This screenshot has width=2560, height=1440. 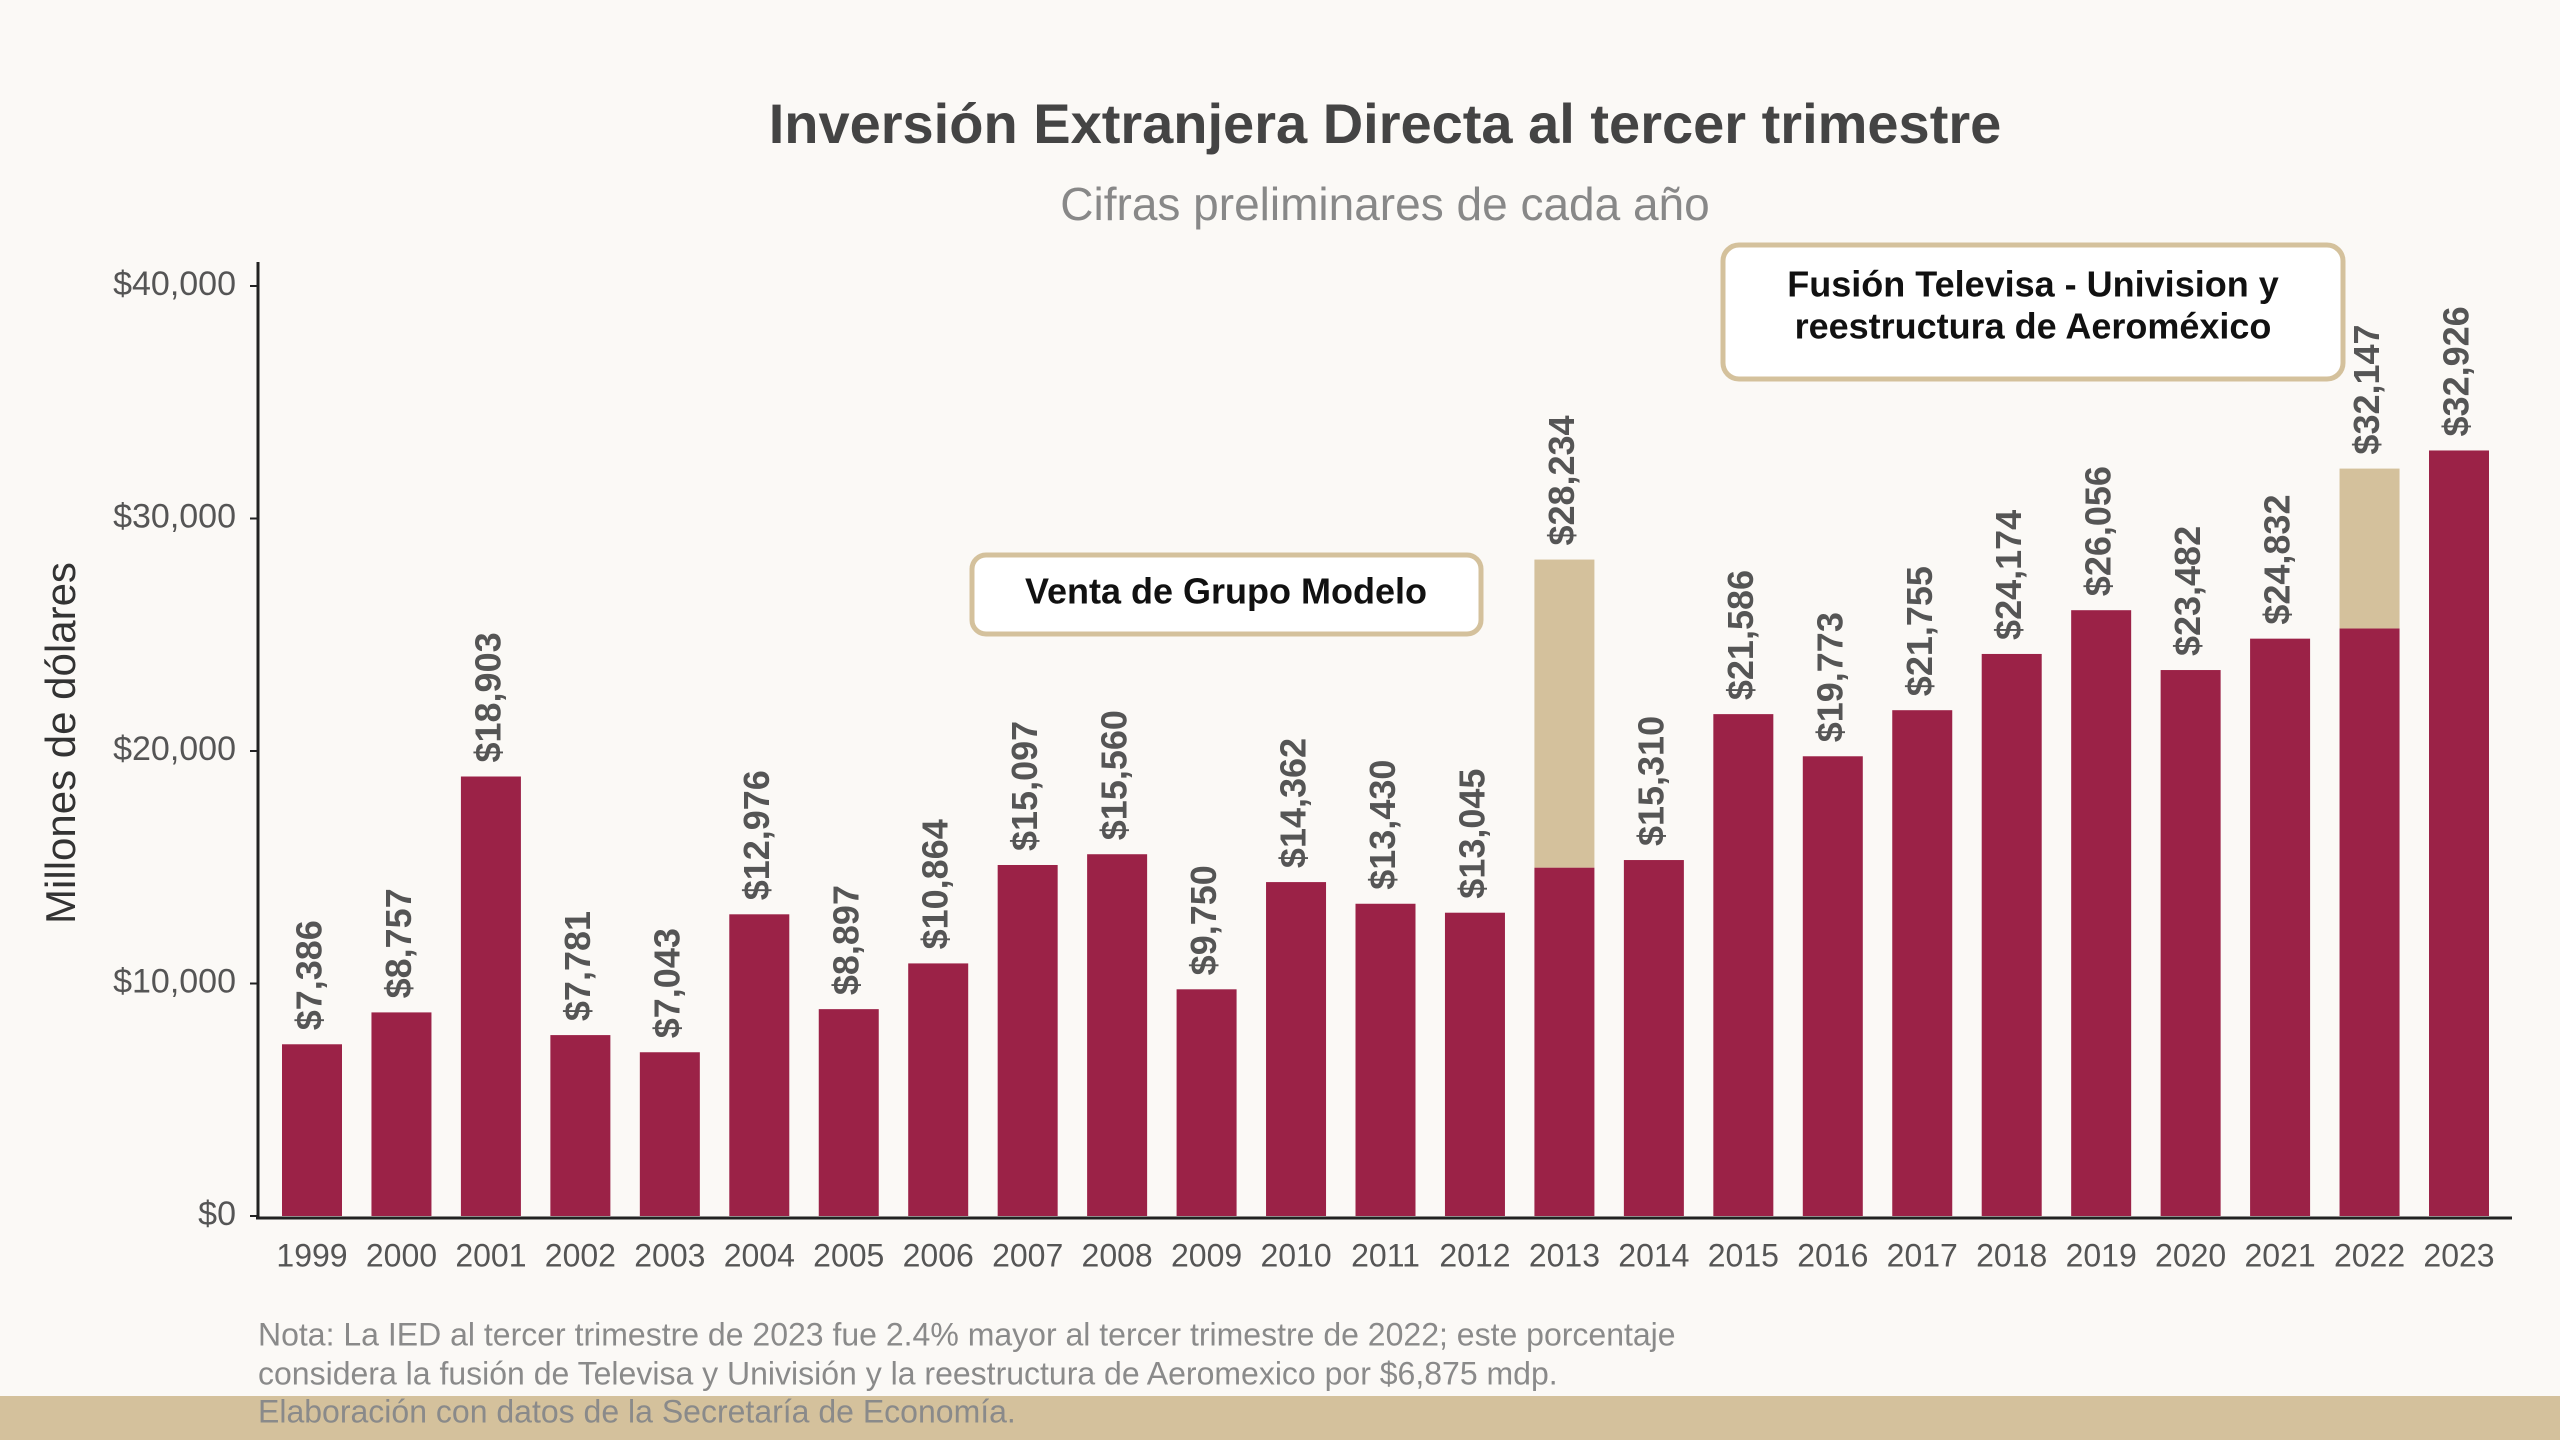 I want to click on value-label: $7,781, so click(x=577, y=966).